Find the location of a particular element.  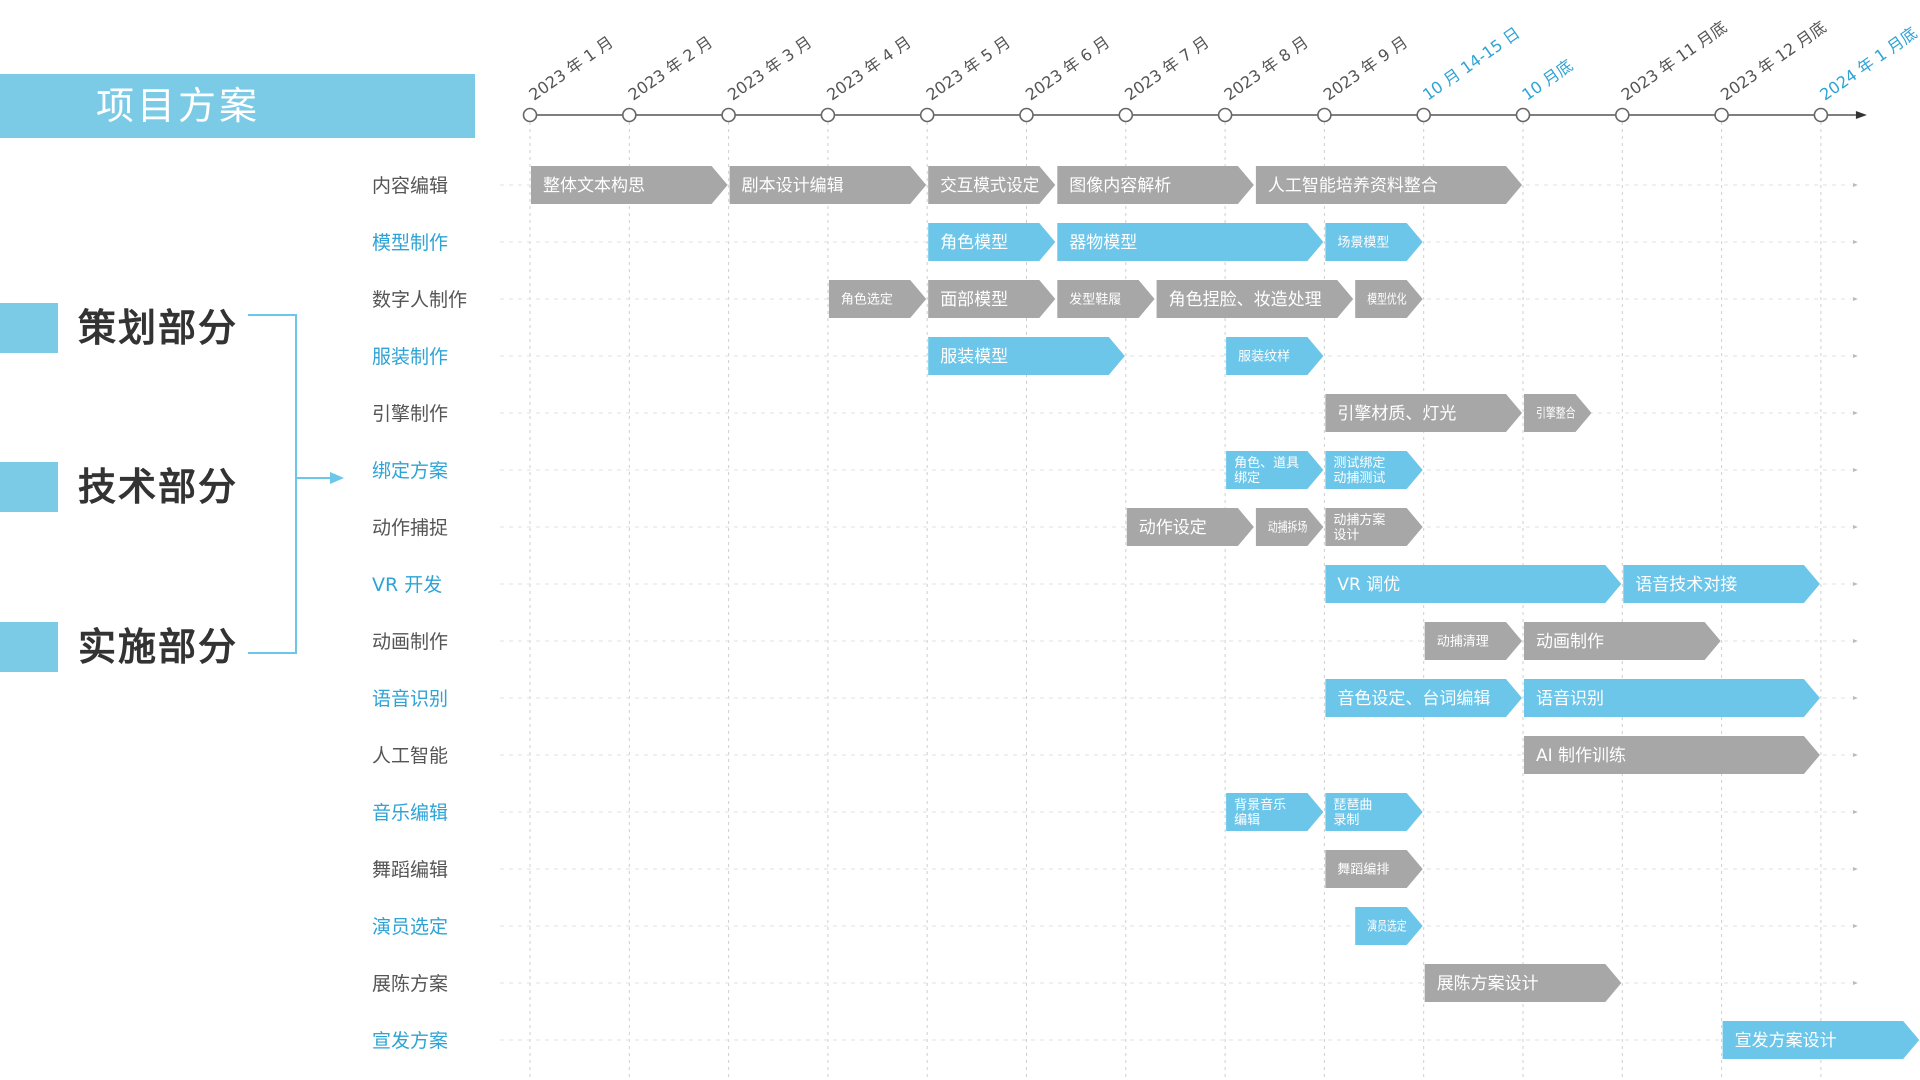

legend-swatch-technical is located at coordinates (29, 487).